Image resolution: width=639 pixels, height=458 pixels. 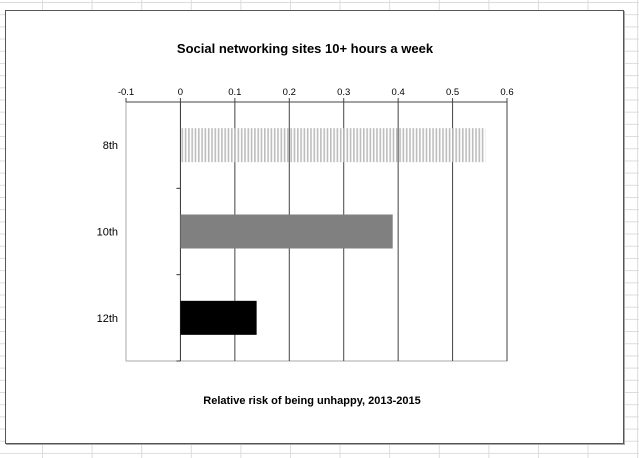 I want to click on x-tick-label: 0.5, so click(x=452, y=92).